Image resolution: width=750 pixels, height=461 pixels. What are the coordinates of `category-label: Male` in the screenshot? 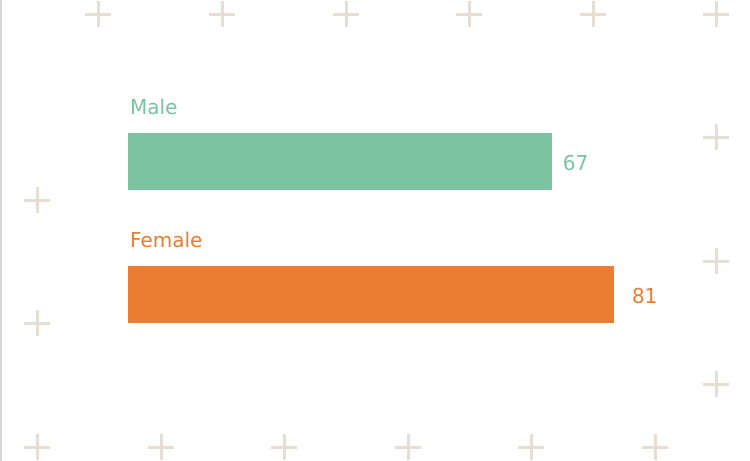 It's located at (154, 107).